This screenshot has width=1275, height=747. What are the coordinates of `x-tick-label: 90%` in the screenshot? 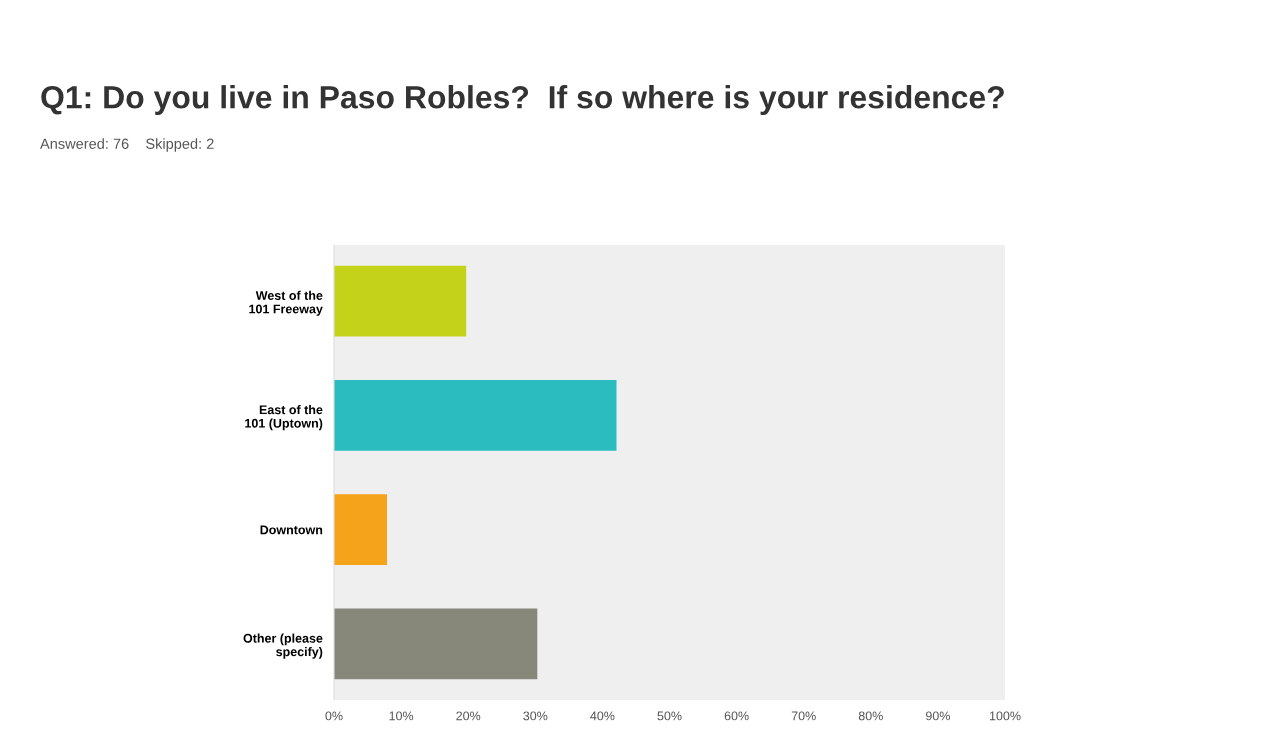 It's located at (937, 716).